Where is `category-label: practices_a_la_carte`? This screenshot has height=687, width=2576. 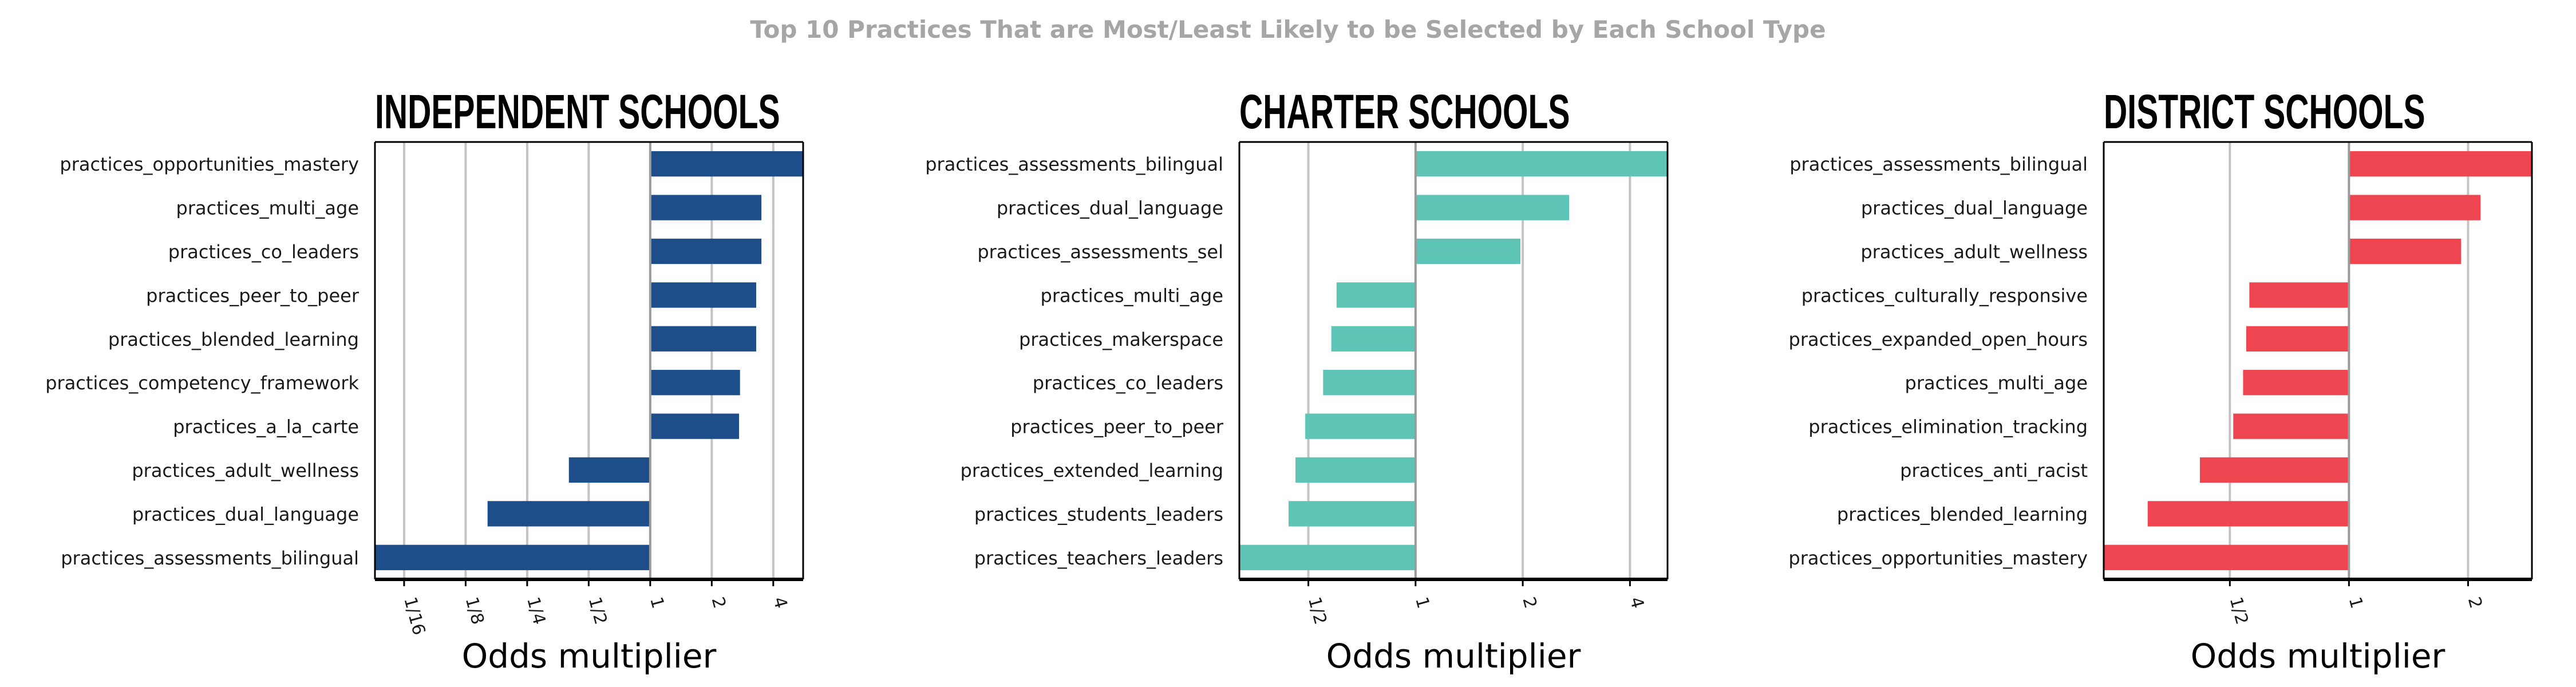 category-label: practices_a_la_carte is located at coordinates (266, 427).